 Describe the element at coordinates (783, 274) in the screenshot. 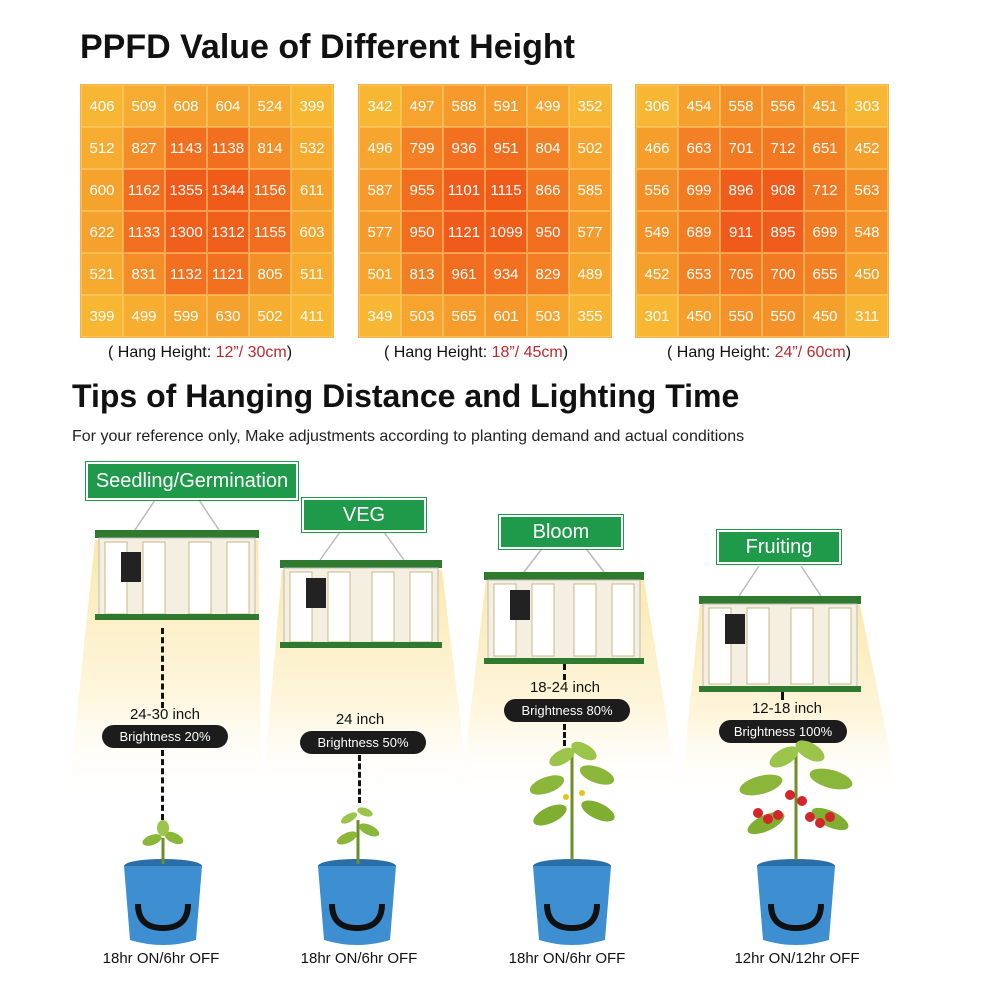

I see `ppfd-cell: 700` at that location.